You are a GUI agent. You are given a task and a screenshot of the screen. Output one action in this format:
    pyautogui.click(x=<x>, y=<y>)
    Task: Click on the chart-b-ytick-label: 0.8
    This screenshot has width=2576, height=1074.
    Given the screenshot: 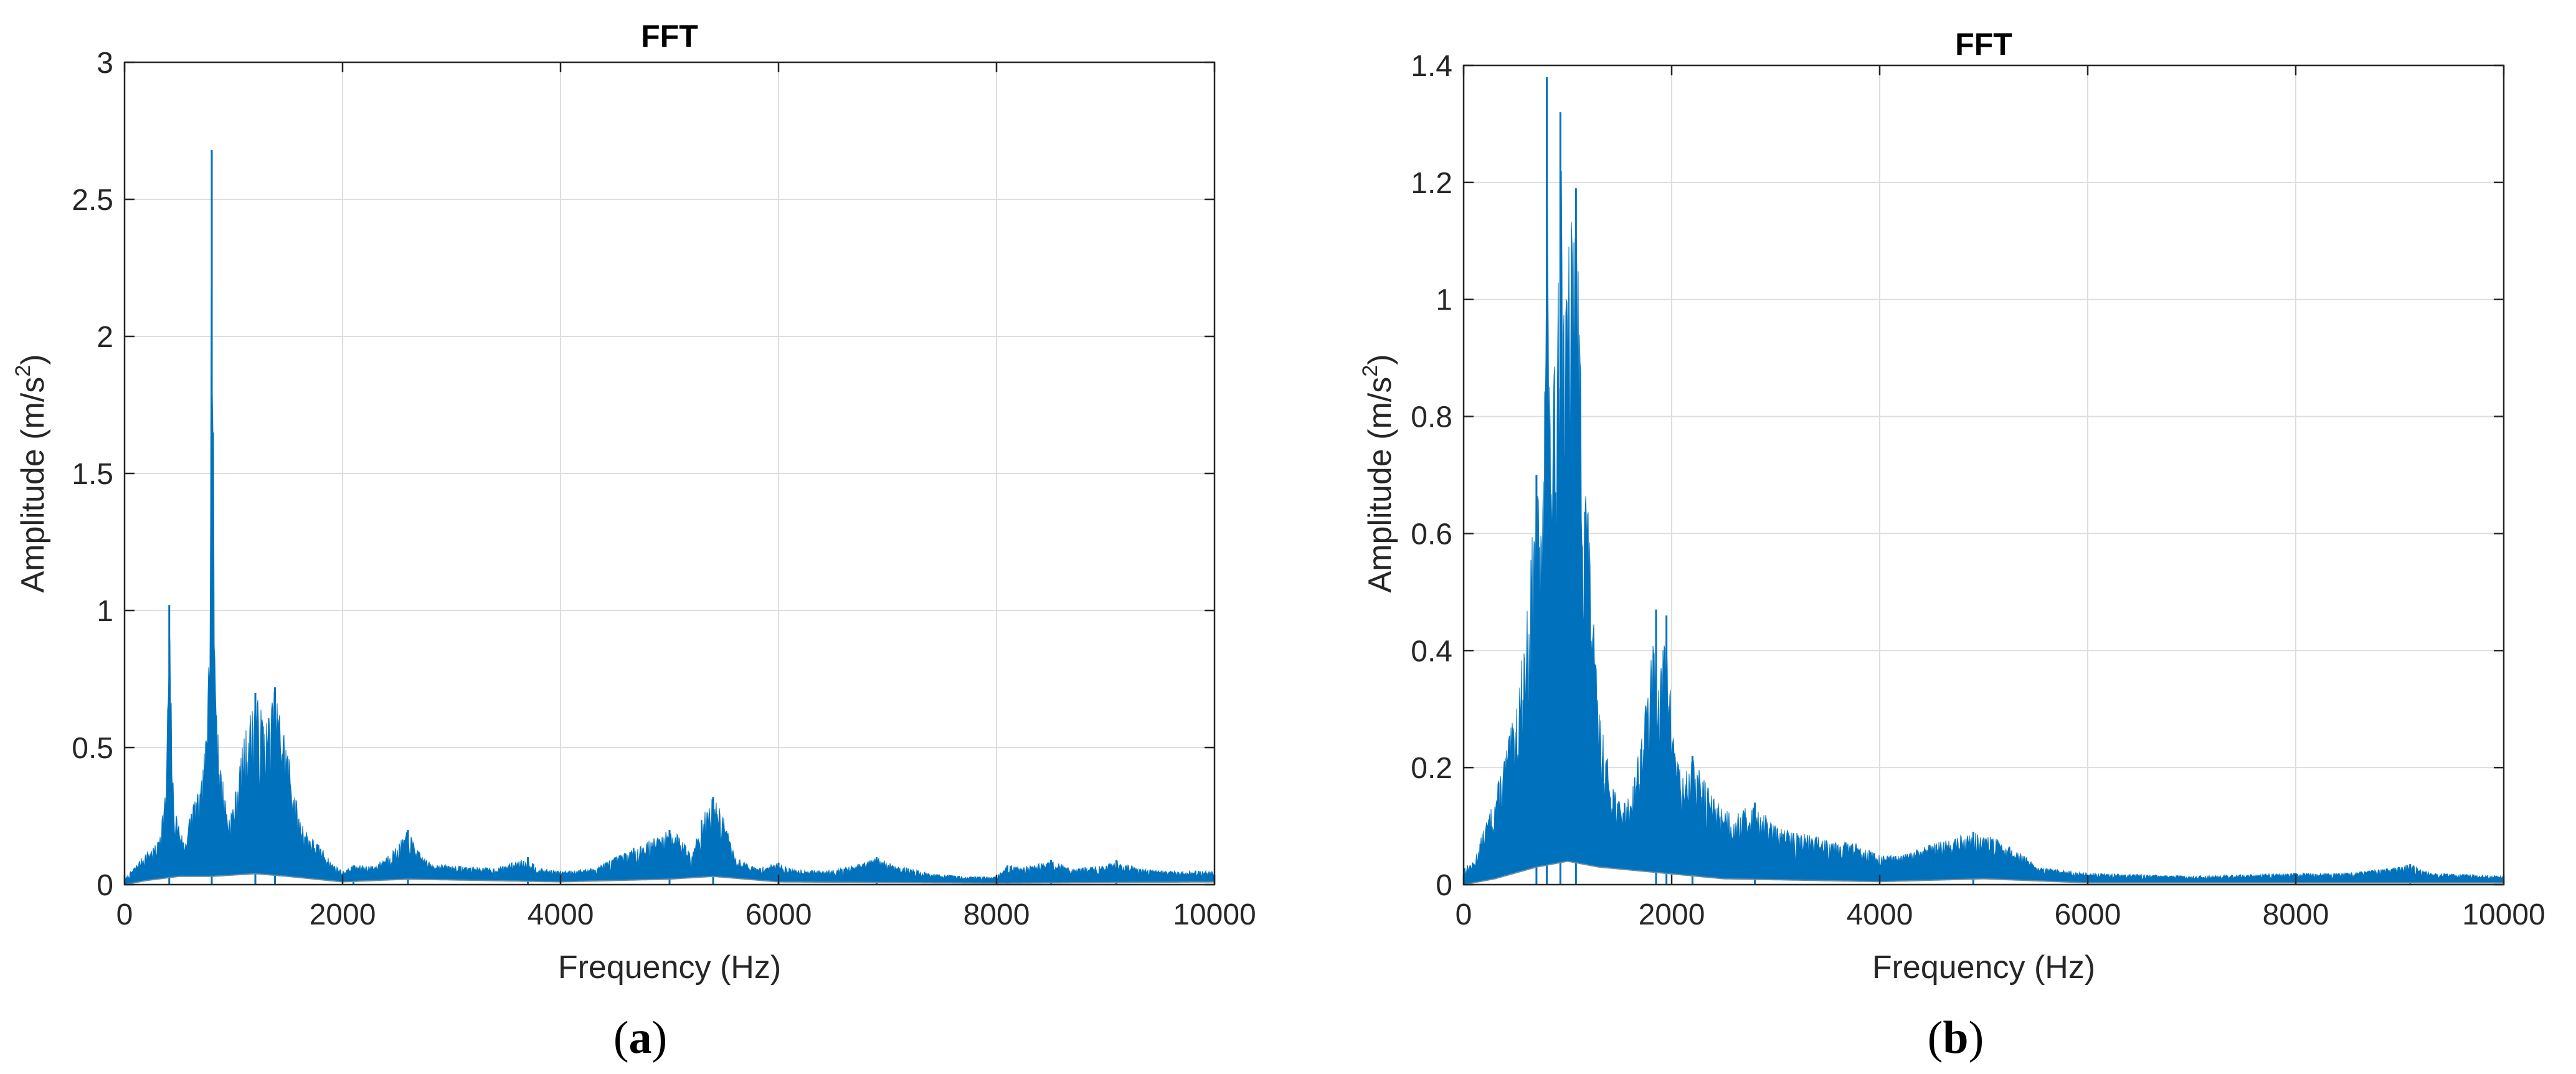 What is the action you would take?
    pyautogui.click(x=1431, y=418)
    